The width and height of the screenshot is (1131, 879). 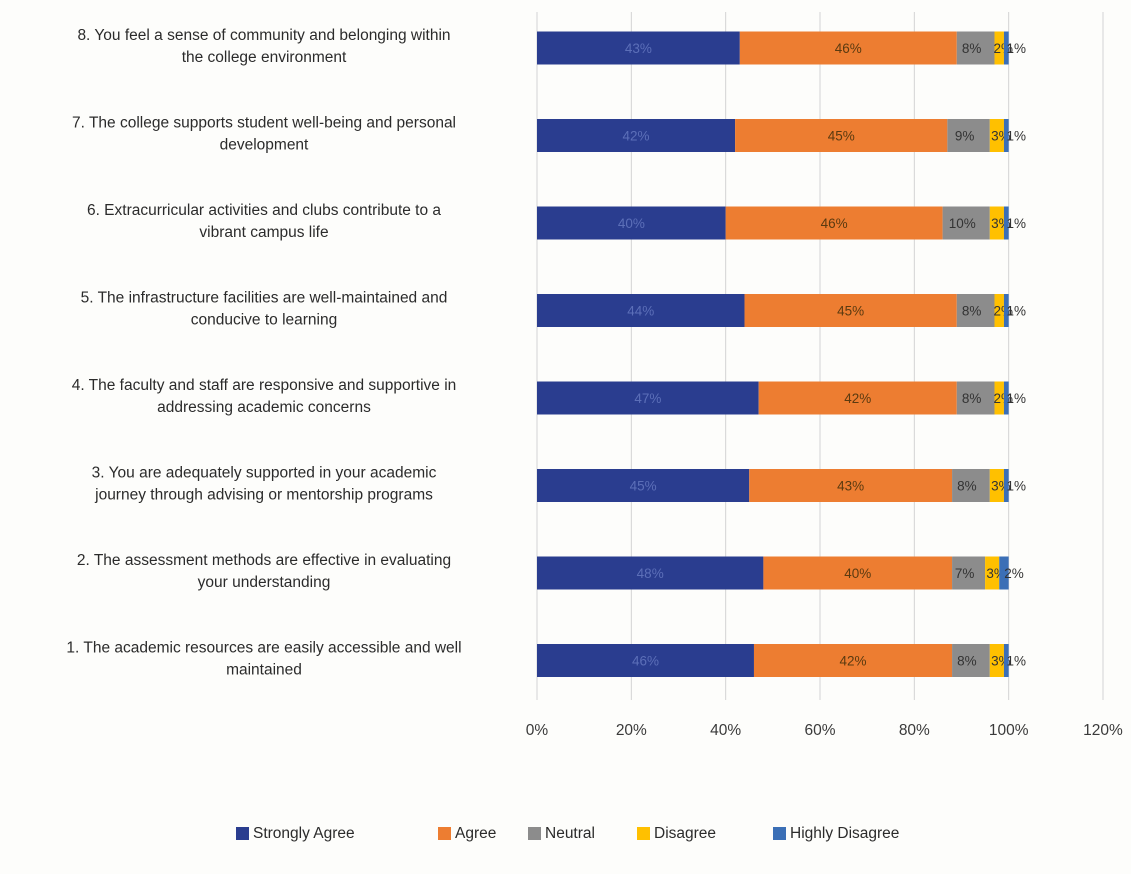 What do you see at coordinates (475, 833) in the screenshot?
I see `legend-entry: Agree` at bounding box center [475, 833].